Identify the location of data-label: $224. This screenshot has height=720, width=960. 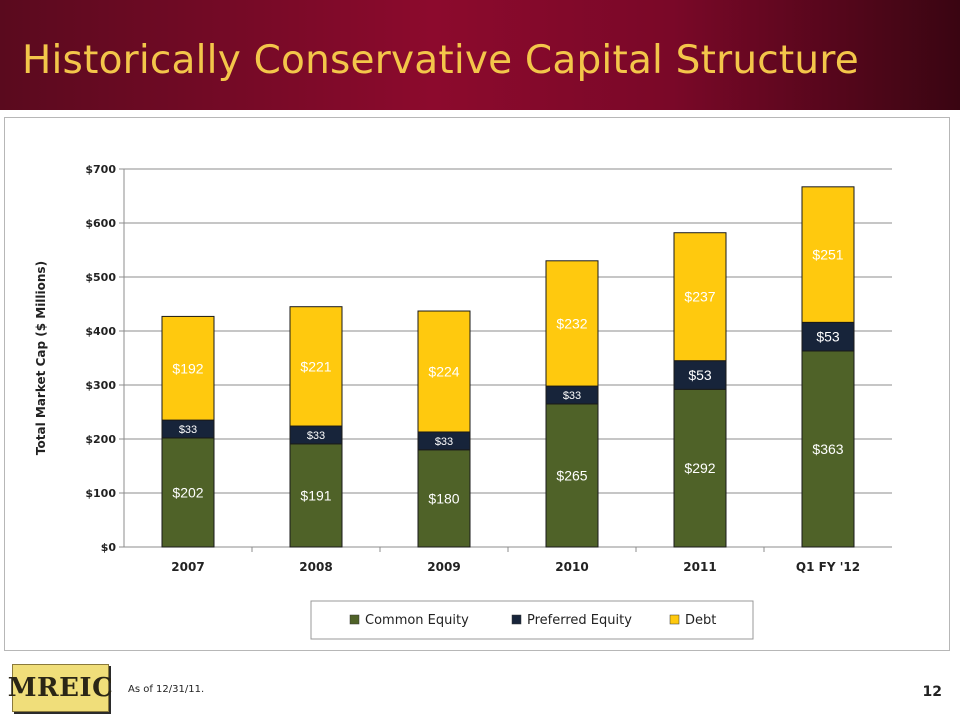
(443, 372).